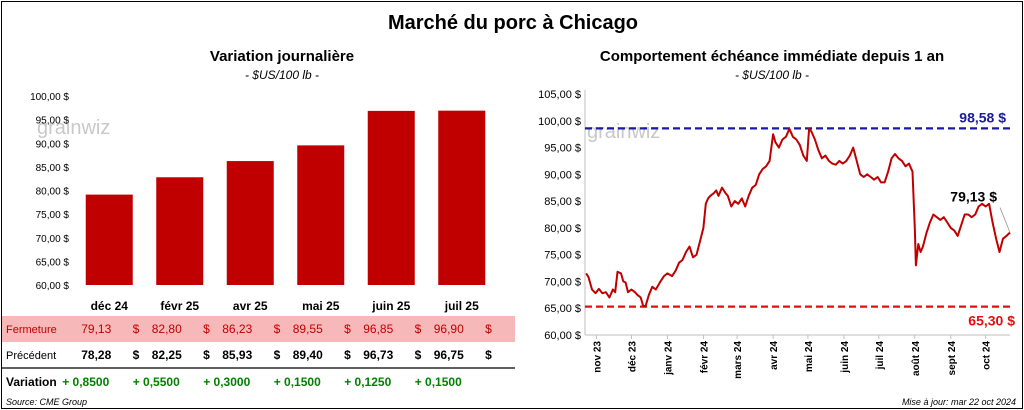  Describe the element at coordinates (598, 357) in the screenshot. I see `x-tick-label: nov 23` at that location.